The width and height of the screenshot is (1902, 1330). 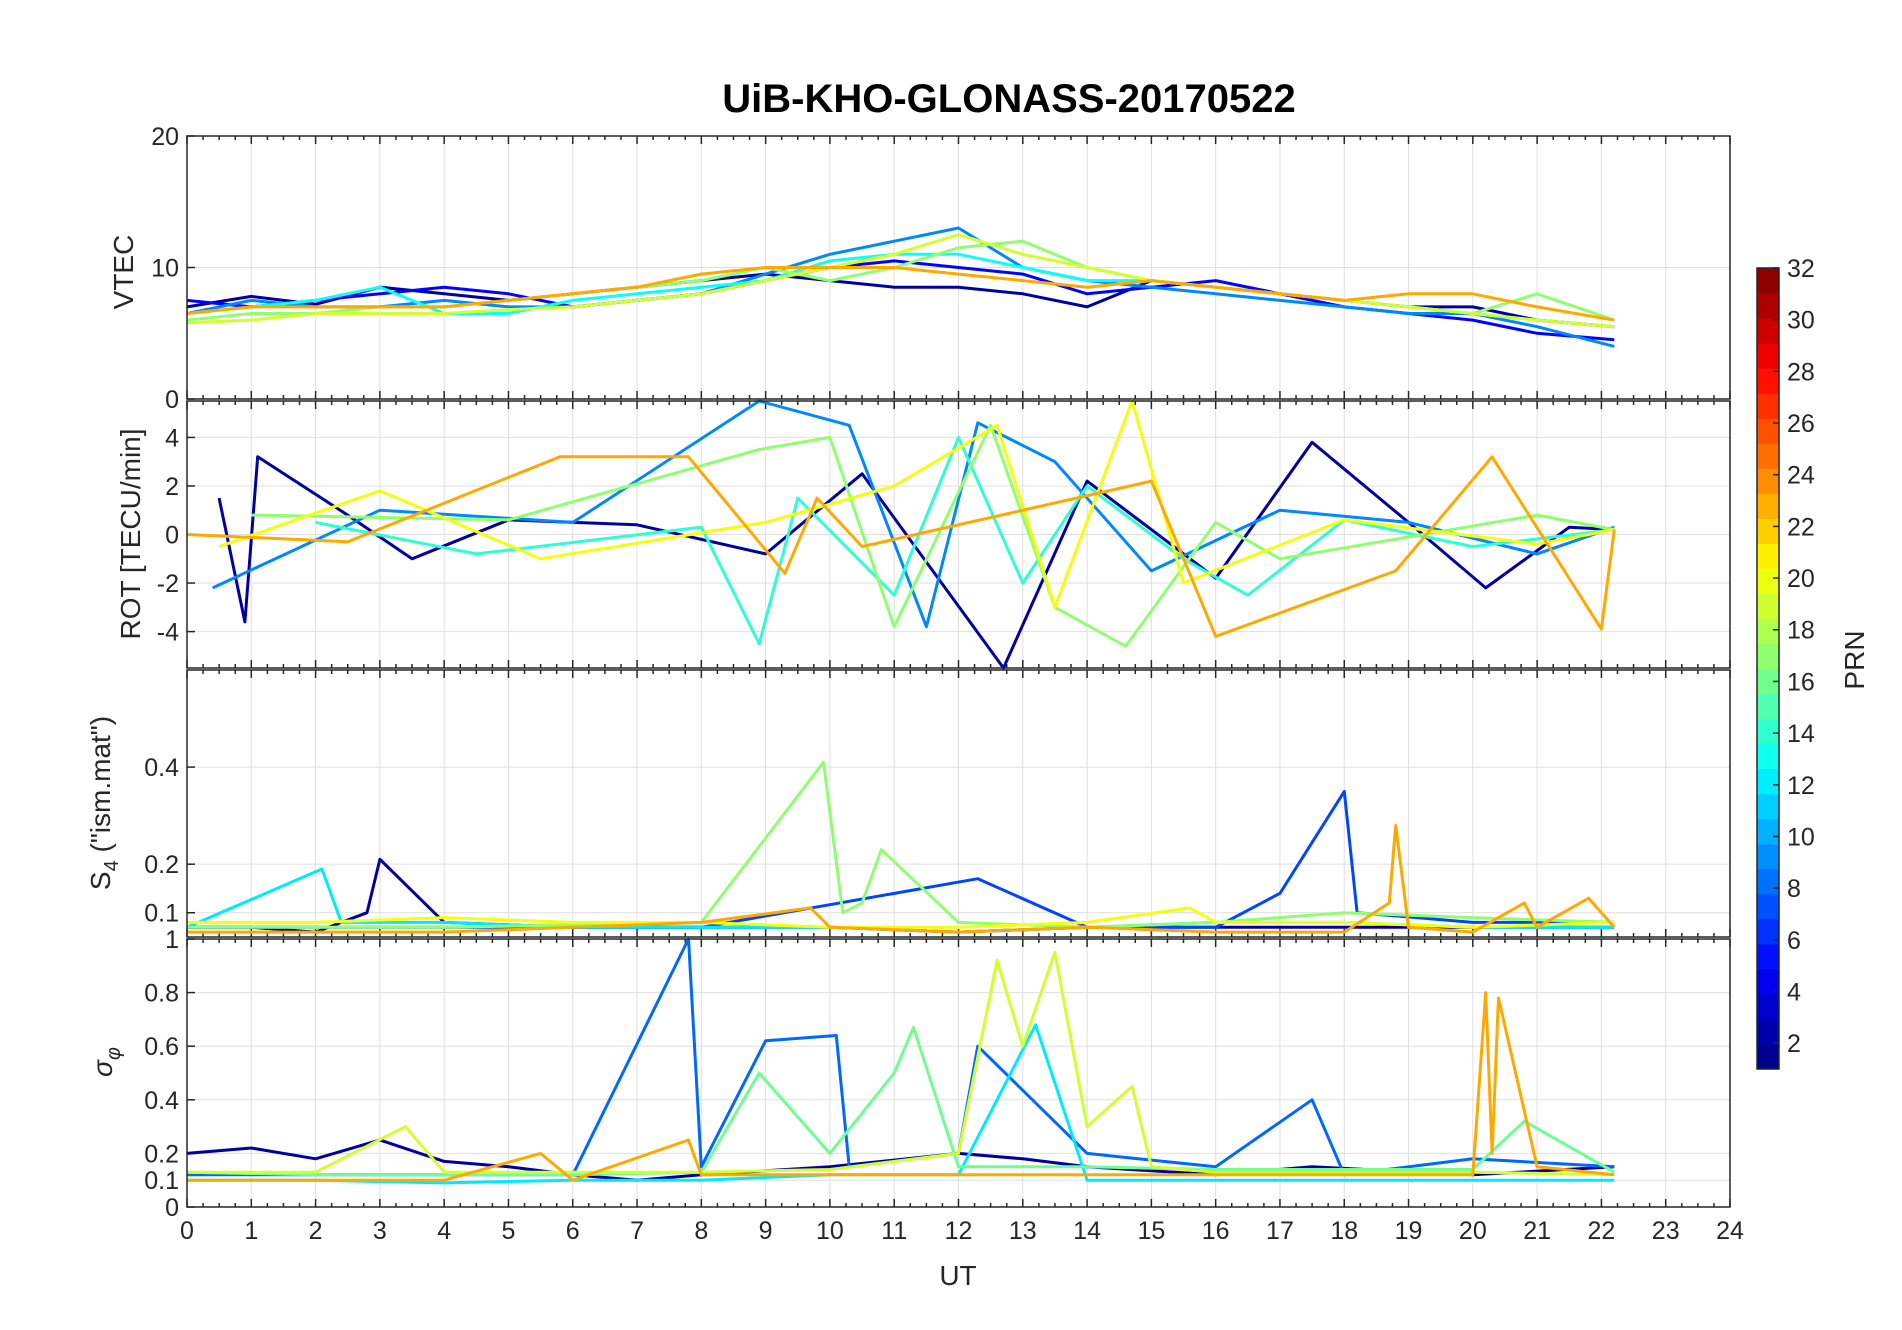 What do you see at coordinates (165, 137) in the screenshot?
I see `y-tick-label: 20` at bounding box center [165, 137].